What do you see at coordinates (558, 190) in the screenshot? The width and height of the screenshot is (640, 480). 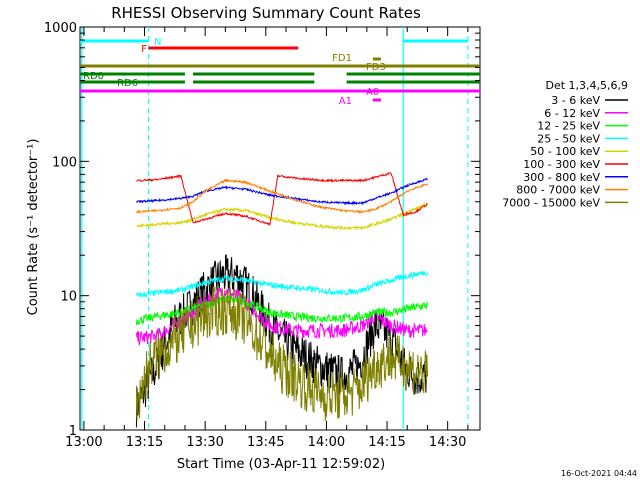 I see `legend-label-7: 800 - 7000 keV` at bounding box center [558, 190].